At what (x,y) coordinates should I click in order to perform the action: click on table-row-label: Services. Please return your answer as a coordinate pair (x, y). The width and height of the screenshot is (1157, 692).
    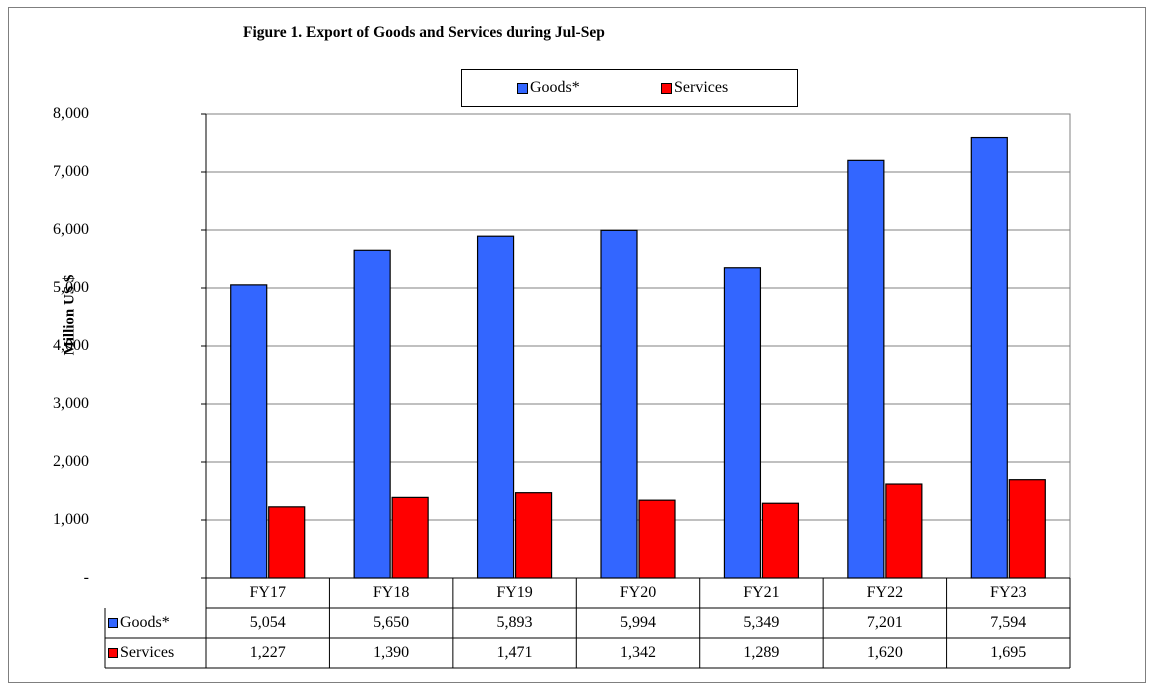
    Looking at the image, I should click on (147, 652).